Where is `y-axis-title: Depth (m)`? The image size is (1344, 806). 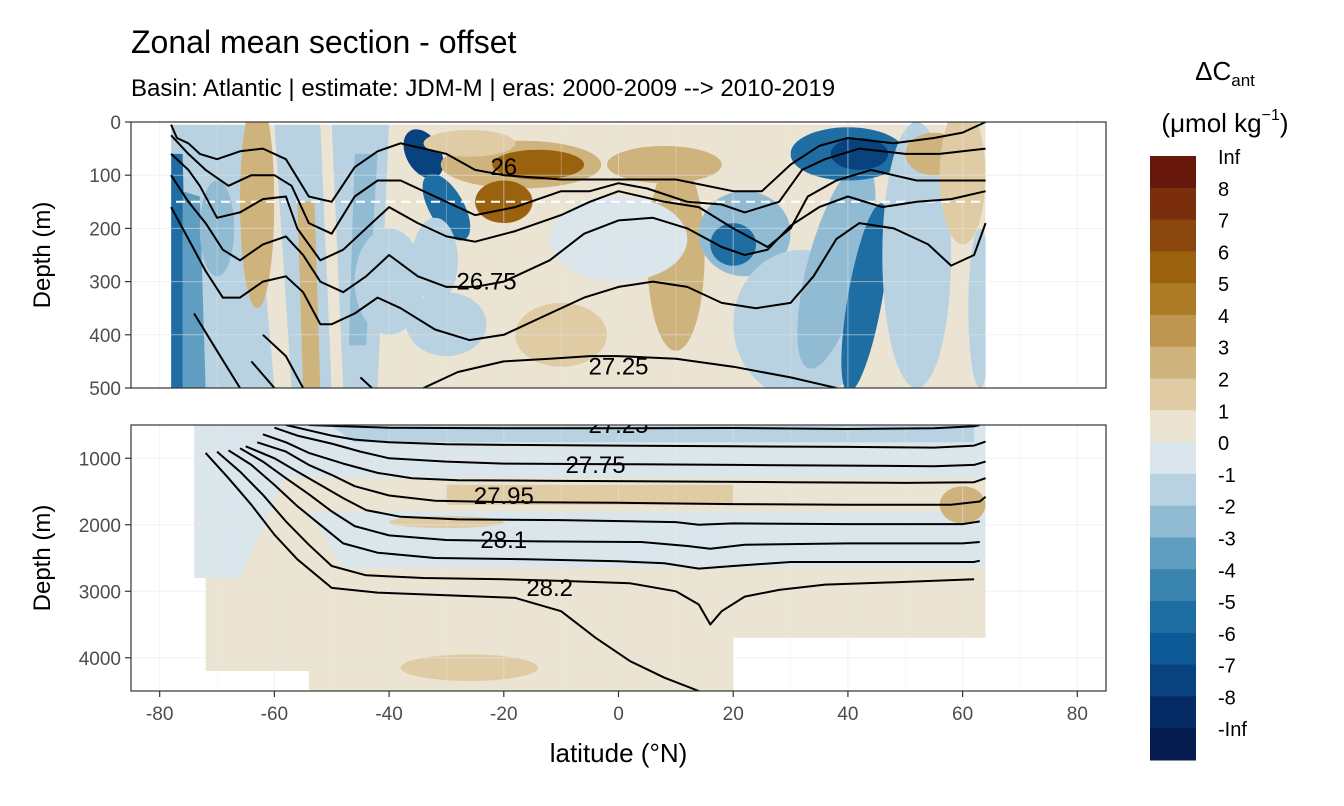
y-axis-title: Depth (m) is located at coordinates (42, 255).